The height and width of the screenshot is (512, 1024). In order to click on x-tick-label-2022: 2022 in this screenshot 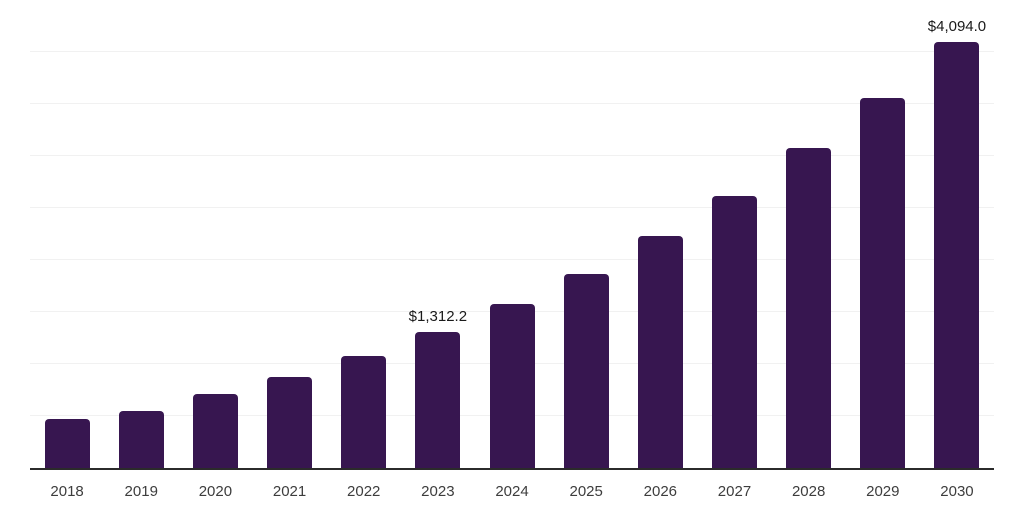, I will do `click(364, 491)`.